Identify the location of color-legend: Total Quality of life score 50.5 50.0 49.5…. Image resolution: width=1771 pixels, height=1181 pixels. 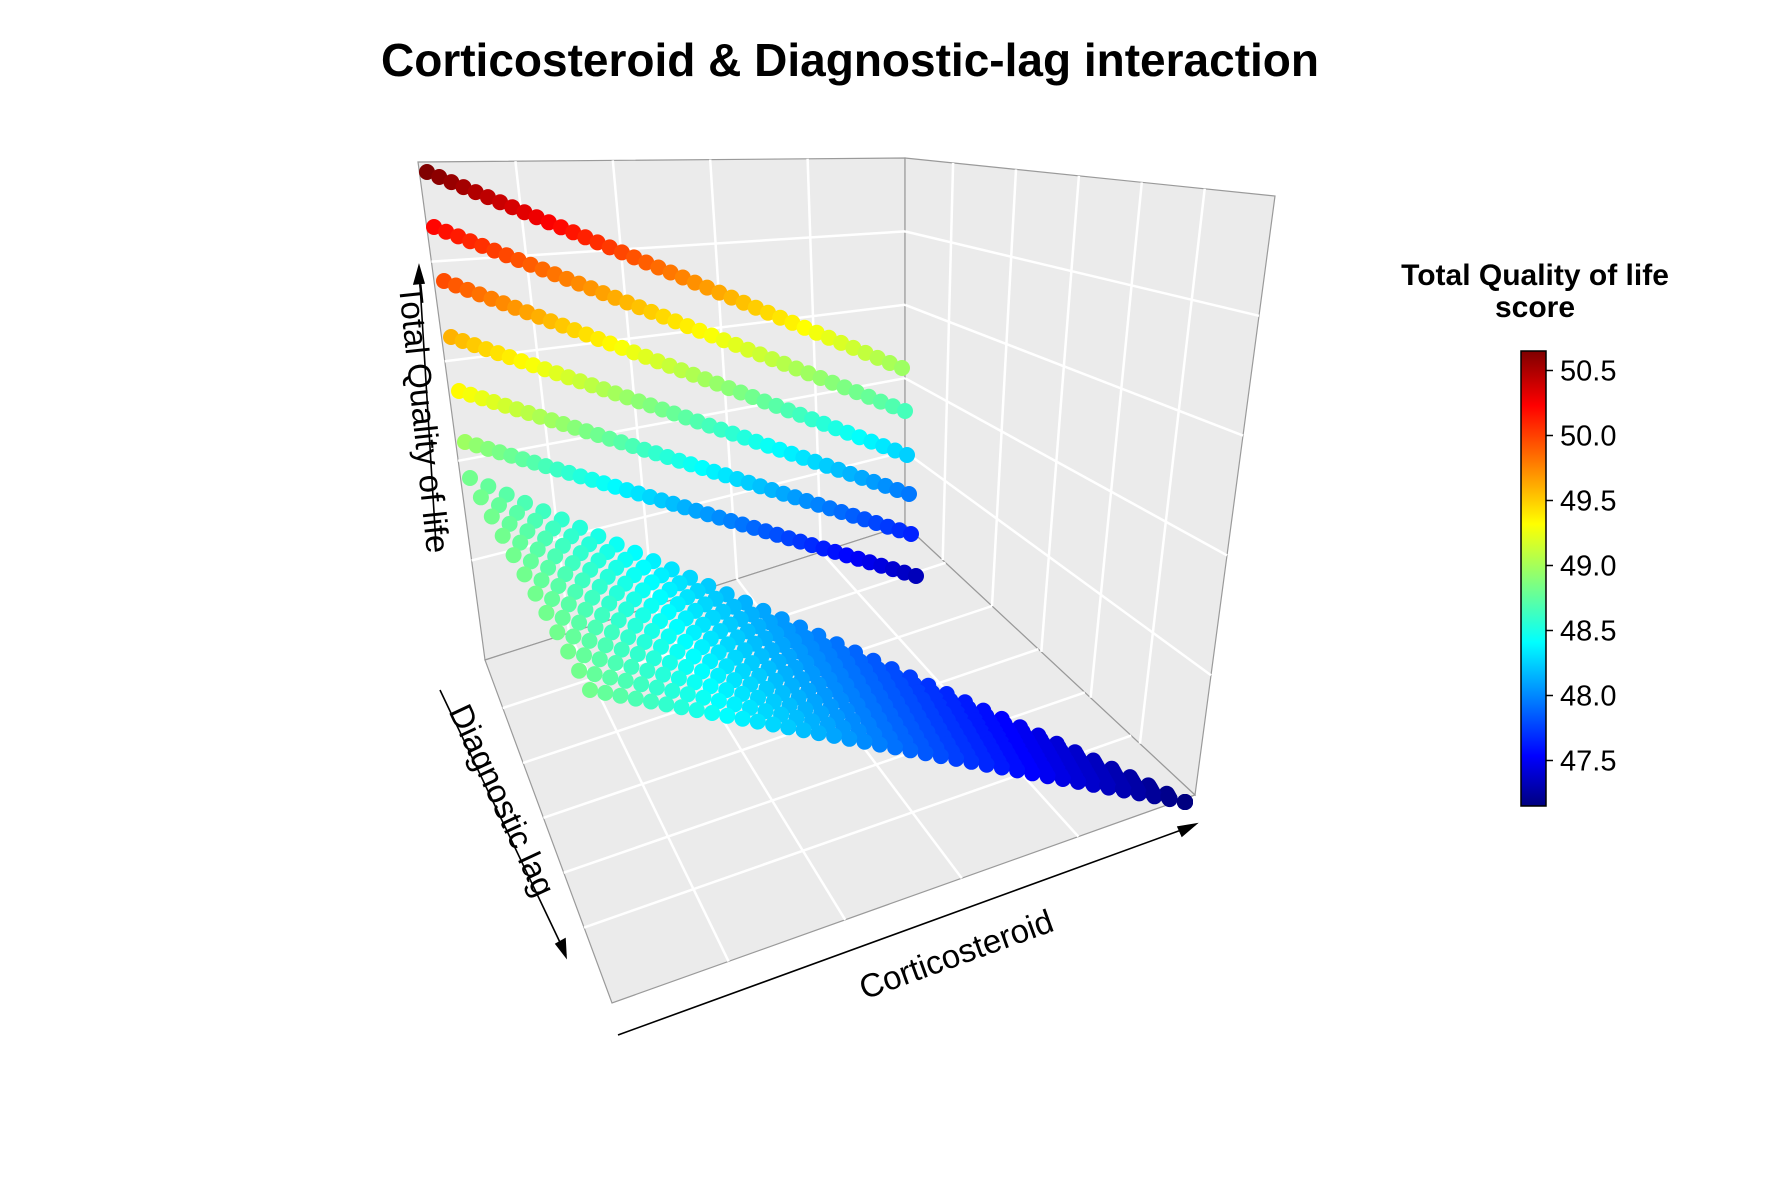
(1535, 533).